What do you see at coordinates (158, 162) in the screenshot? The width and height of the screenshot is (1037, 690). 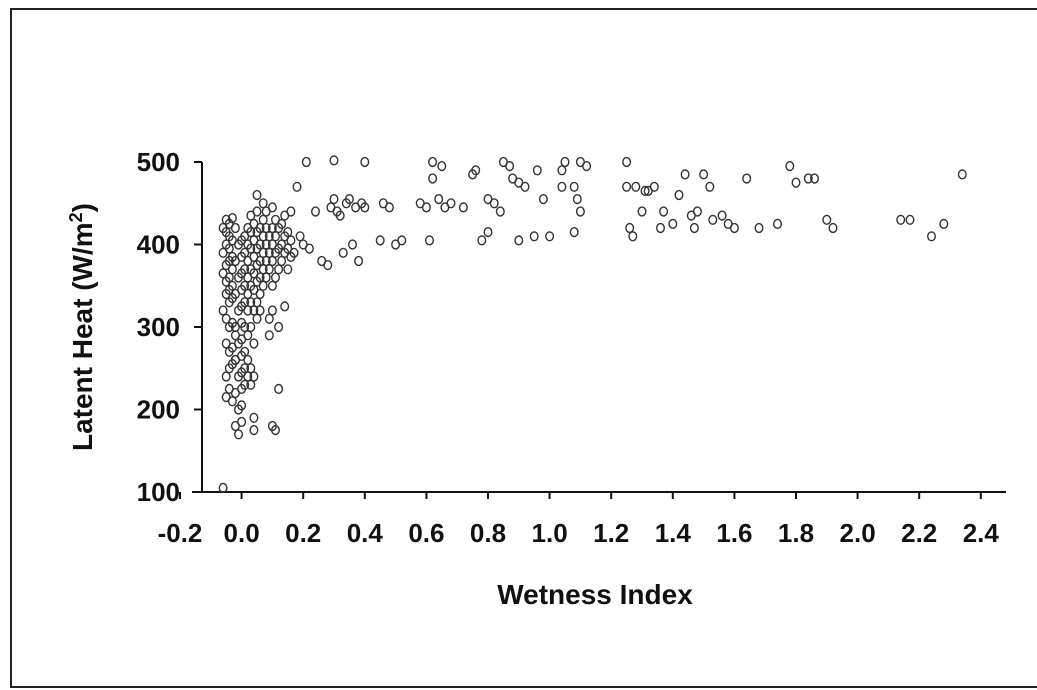 I see `y-tick-label: 500` at bounding box center [158, 162].